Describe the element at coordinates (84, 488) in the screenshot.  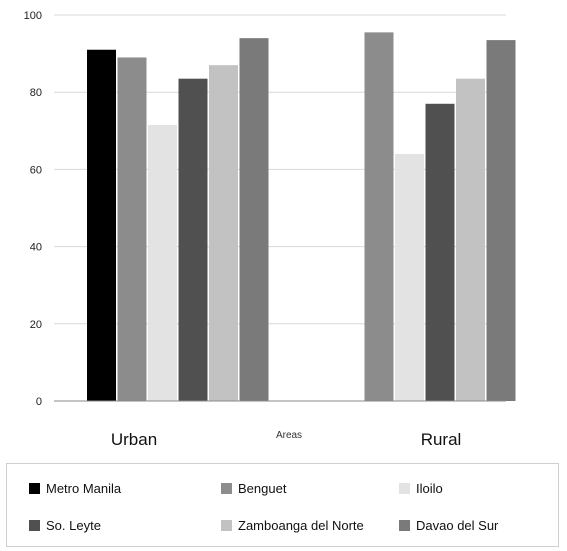
I see `legend-label: Metro Manila` at that location.